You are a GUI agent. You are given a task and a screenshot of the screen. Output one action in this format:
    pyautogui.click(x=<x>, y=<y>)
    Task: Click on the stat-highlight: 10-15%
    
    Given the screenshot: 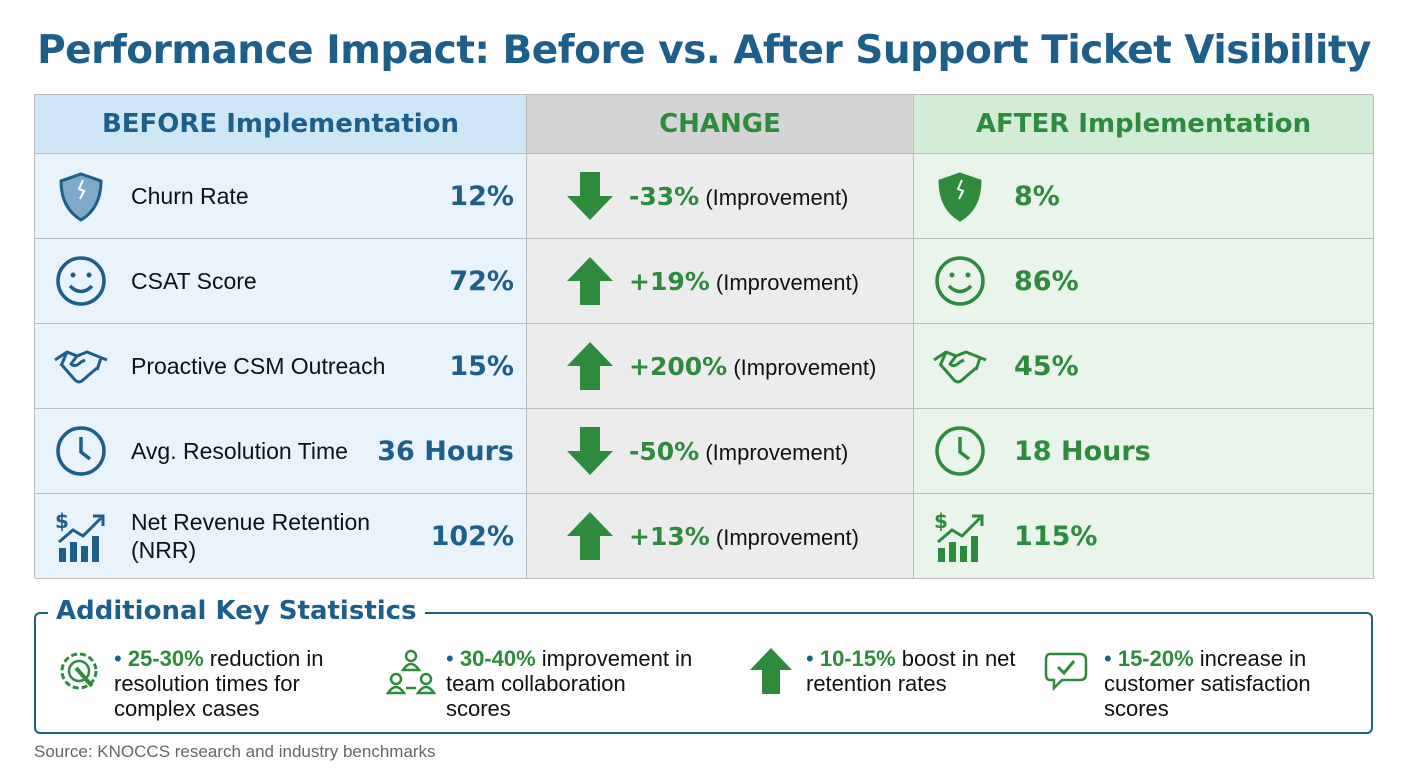 What is the action you would take?
    pyautogui.click(x=857, y=658)
    